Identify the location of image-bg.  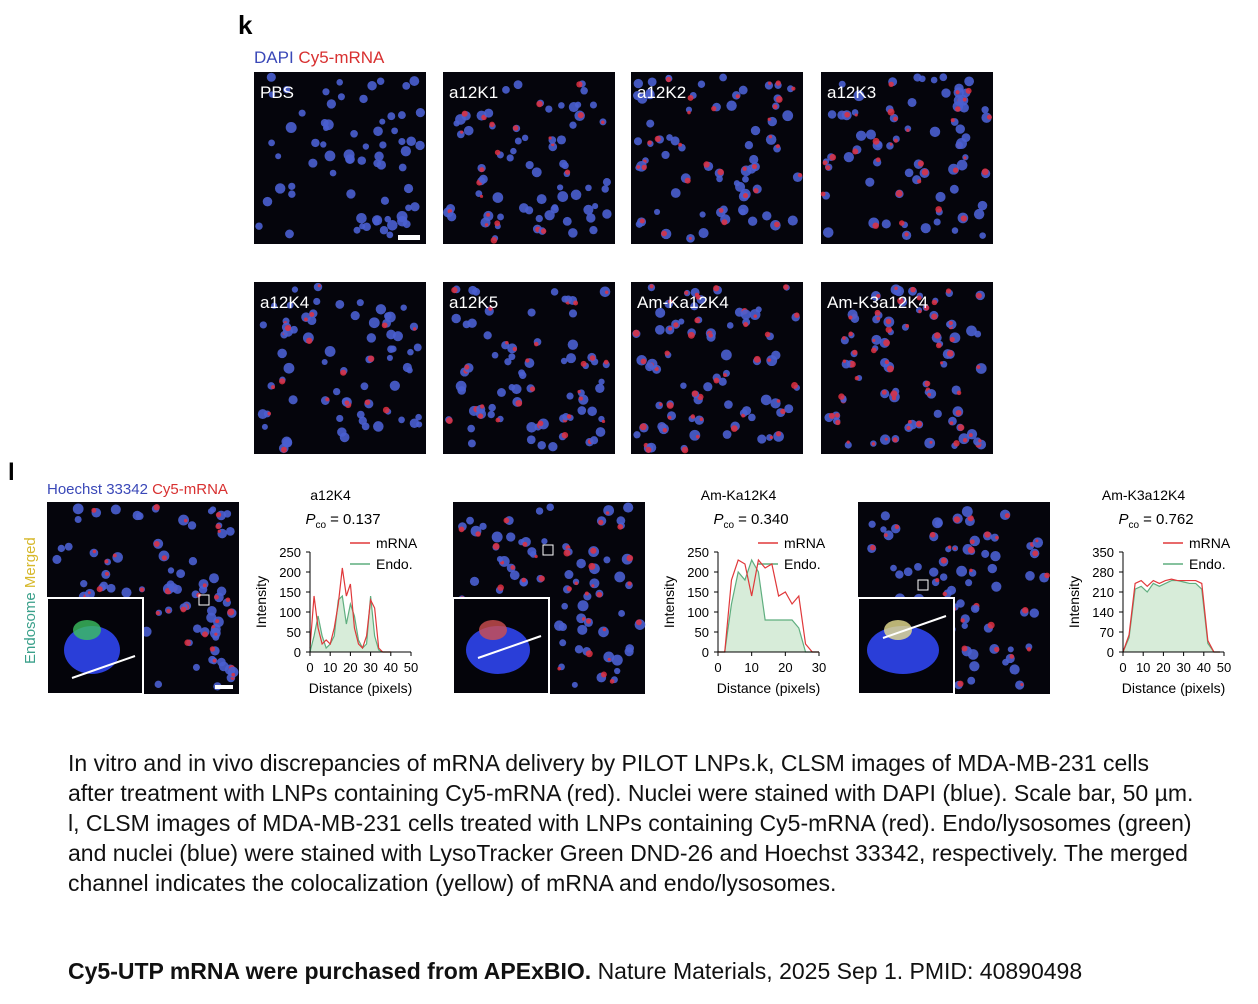
(340, 368).